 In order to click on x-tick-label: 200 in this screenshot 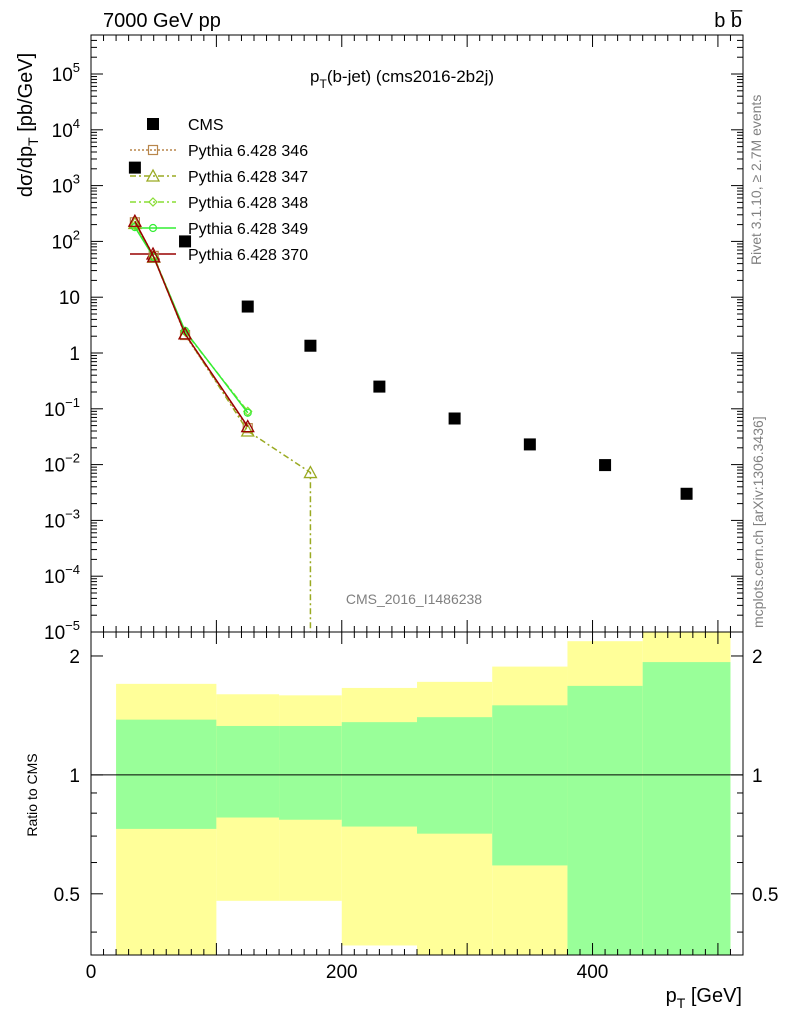, I will do `click(342, 972)`.